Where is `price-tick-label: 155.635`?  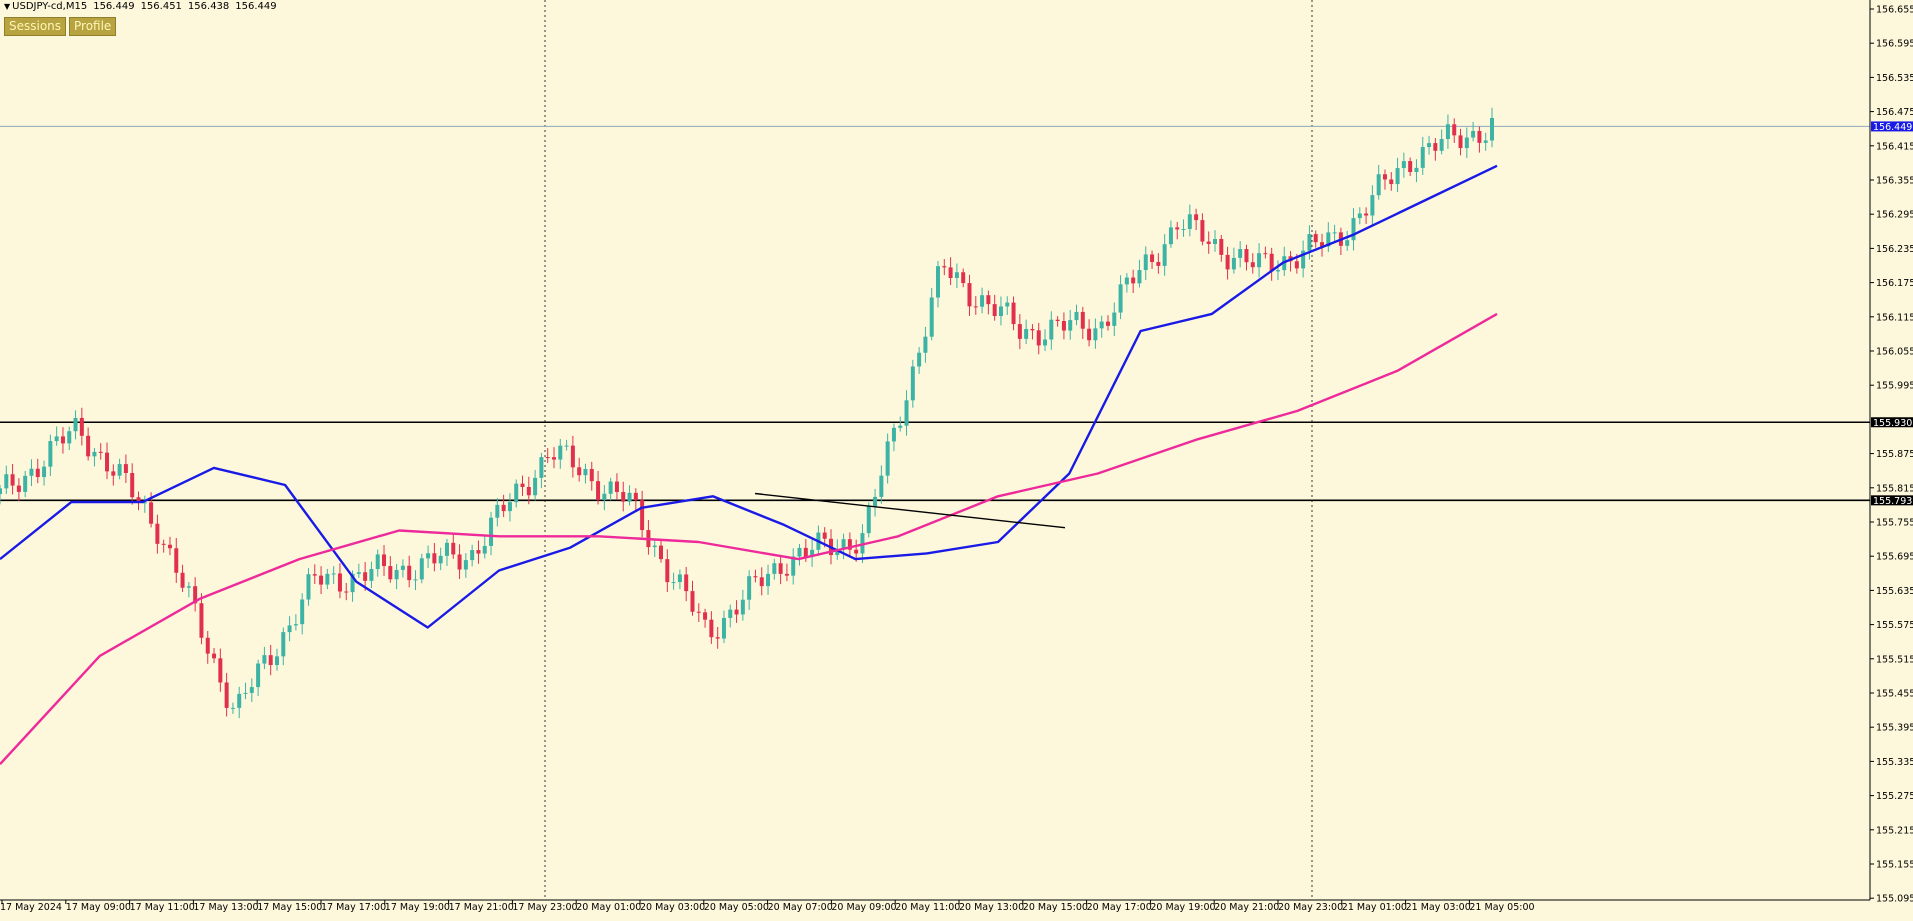
price-tick-label: 155.635 is located at coordinates (1894, 591).